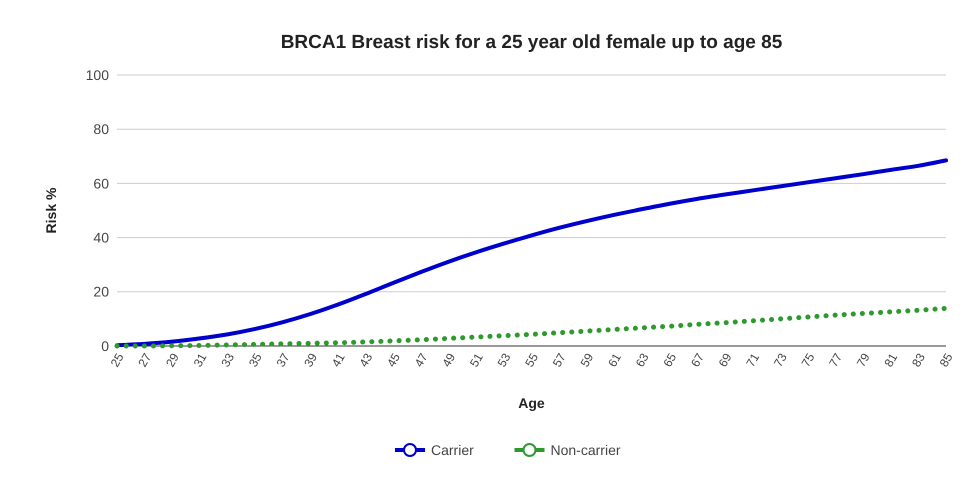 The height and width of the screenshot is (483, 964). Describe the element at coordinates (891, 360) in the screenshot. I see `x-tick-label: 81` at that location.